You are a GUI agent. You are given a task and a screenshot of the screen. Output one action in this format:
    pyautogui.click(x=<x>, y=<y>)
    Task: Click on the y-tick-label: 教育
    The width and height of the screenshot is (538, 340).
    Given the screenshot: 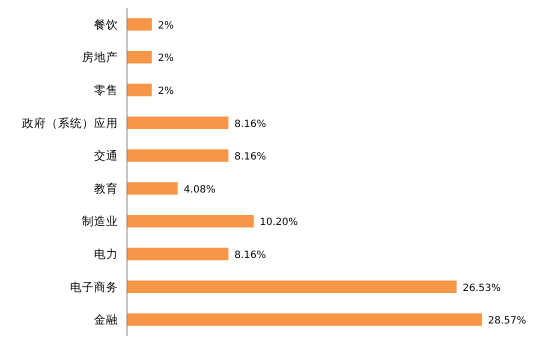 What is the action you would take?
    pyautogui.click(x=106, y=188)
    